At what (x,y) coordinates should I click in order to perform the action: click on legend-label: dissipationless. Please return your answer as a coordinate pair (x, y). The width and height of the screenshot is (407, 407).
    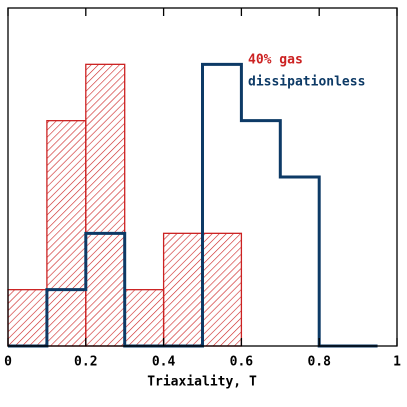
    Looking at the image, I should click on (306, 82).